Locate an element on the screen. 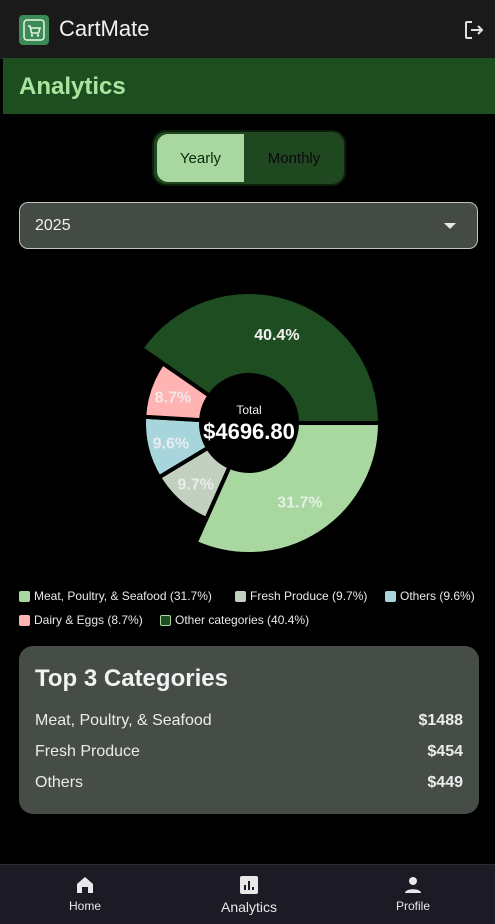 The image size is (495, 924). slice-label: 9.6% is located at coordinates (171, 443).